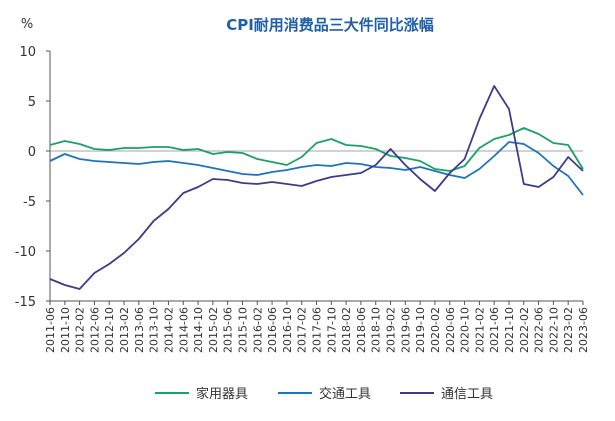  I want to click on x-tick-label: 2013-02, so click(124, 330).